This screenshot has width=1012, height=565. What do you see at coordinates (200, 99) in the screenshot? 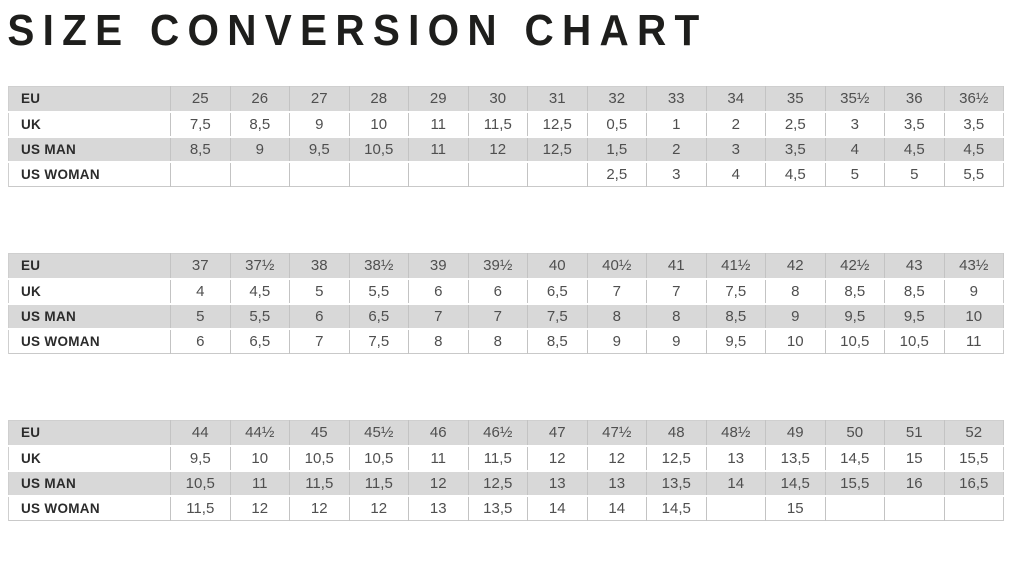
I see `size-cell: 25` at bounding box center [200, 99].